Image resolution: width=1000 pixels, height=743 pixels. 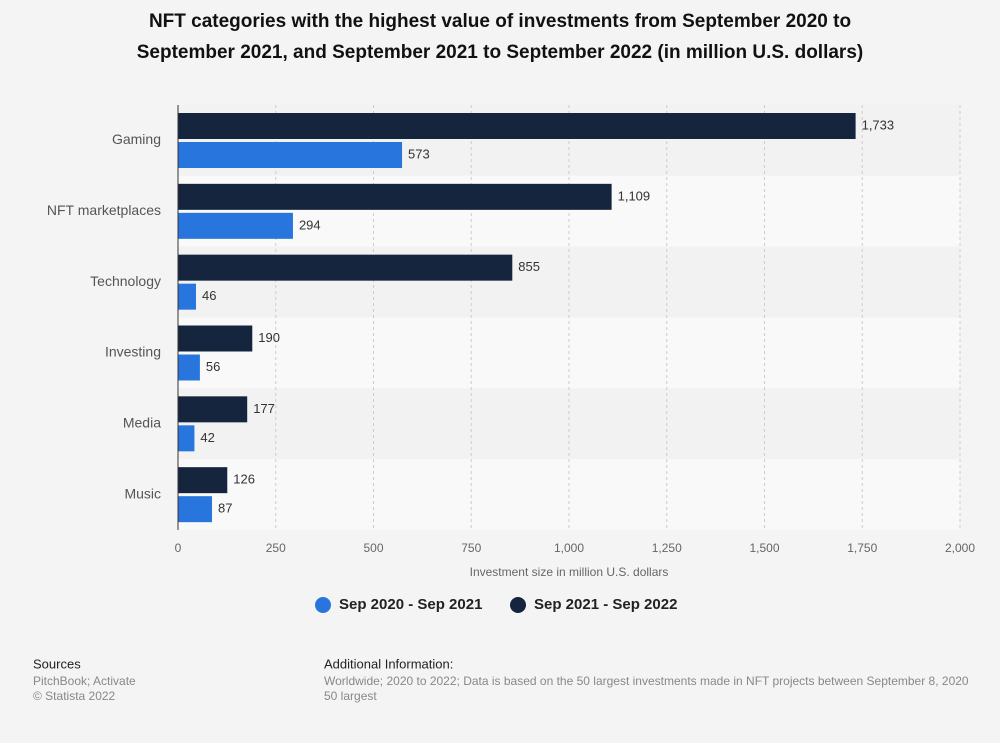 I want to click on row-band, so click(x=569, y=494).